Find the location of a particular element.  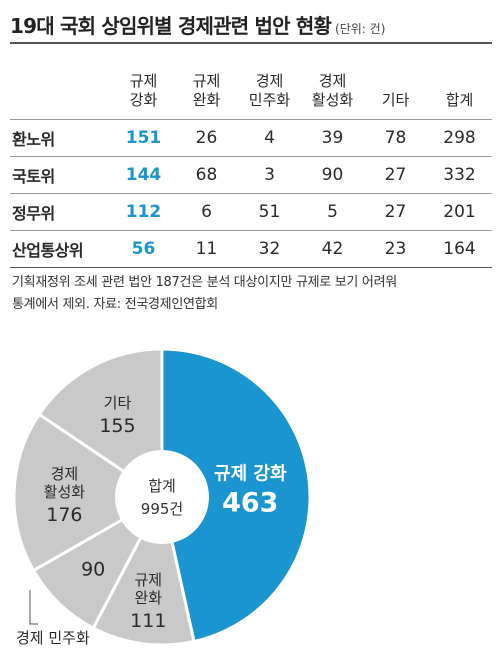

table-cell: 5 is located at coordinates (332, 212).